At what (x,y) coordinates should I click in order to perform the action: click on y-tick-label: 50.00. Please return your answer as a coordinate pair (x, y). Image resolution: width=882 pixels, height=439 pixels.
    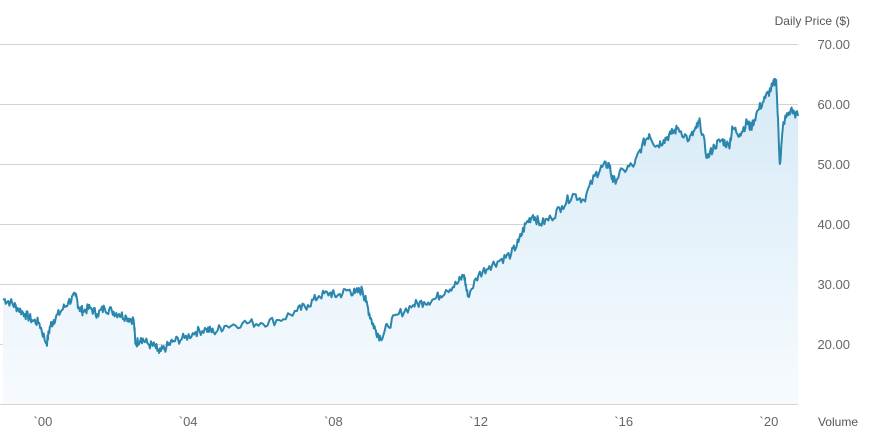
    Looking at the image, I should click on (833, 164).